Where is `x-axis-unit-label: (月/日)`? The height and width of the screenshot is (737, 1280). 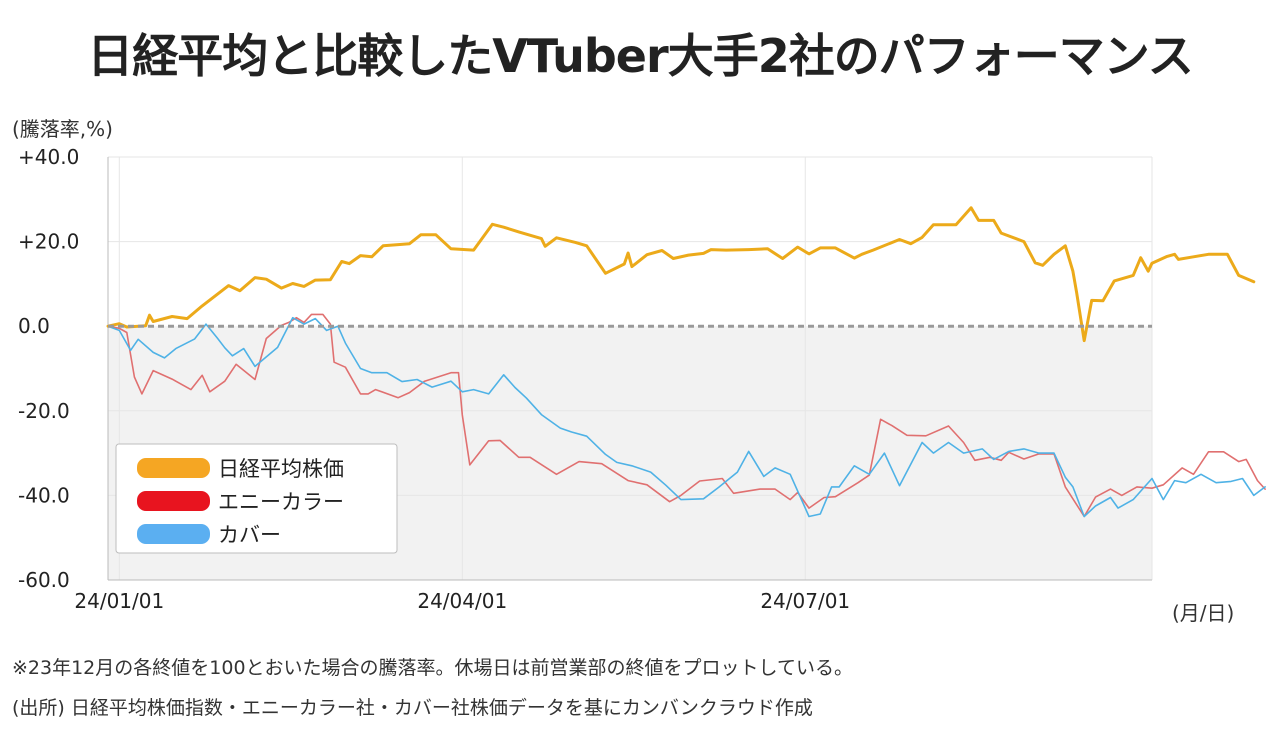
x-axis-unit-label: (月/日) is located at coordinates (1203, 613).